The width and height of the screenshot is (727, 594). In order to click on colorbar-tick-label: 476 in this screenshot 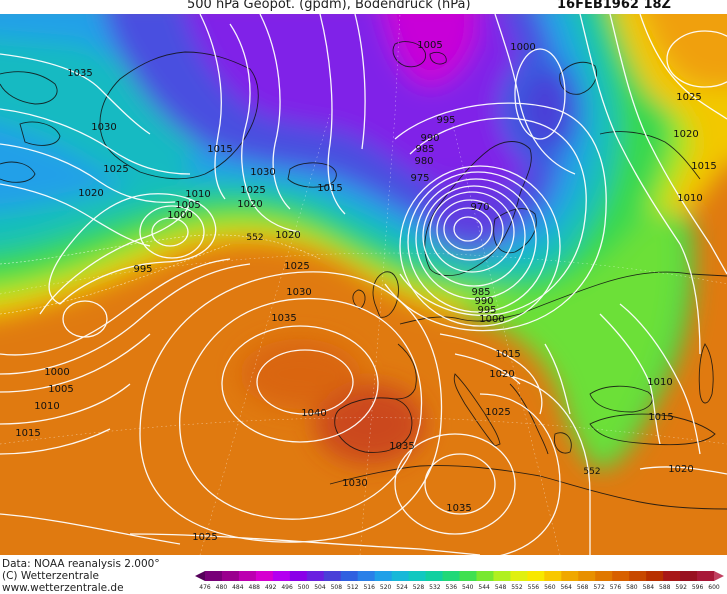, I will do `click(205, 587)`.